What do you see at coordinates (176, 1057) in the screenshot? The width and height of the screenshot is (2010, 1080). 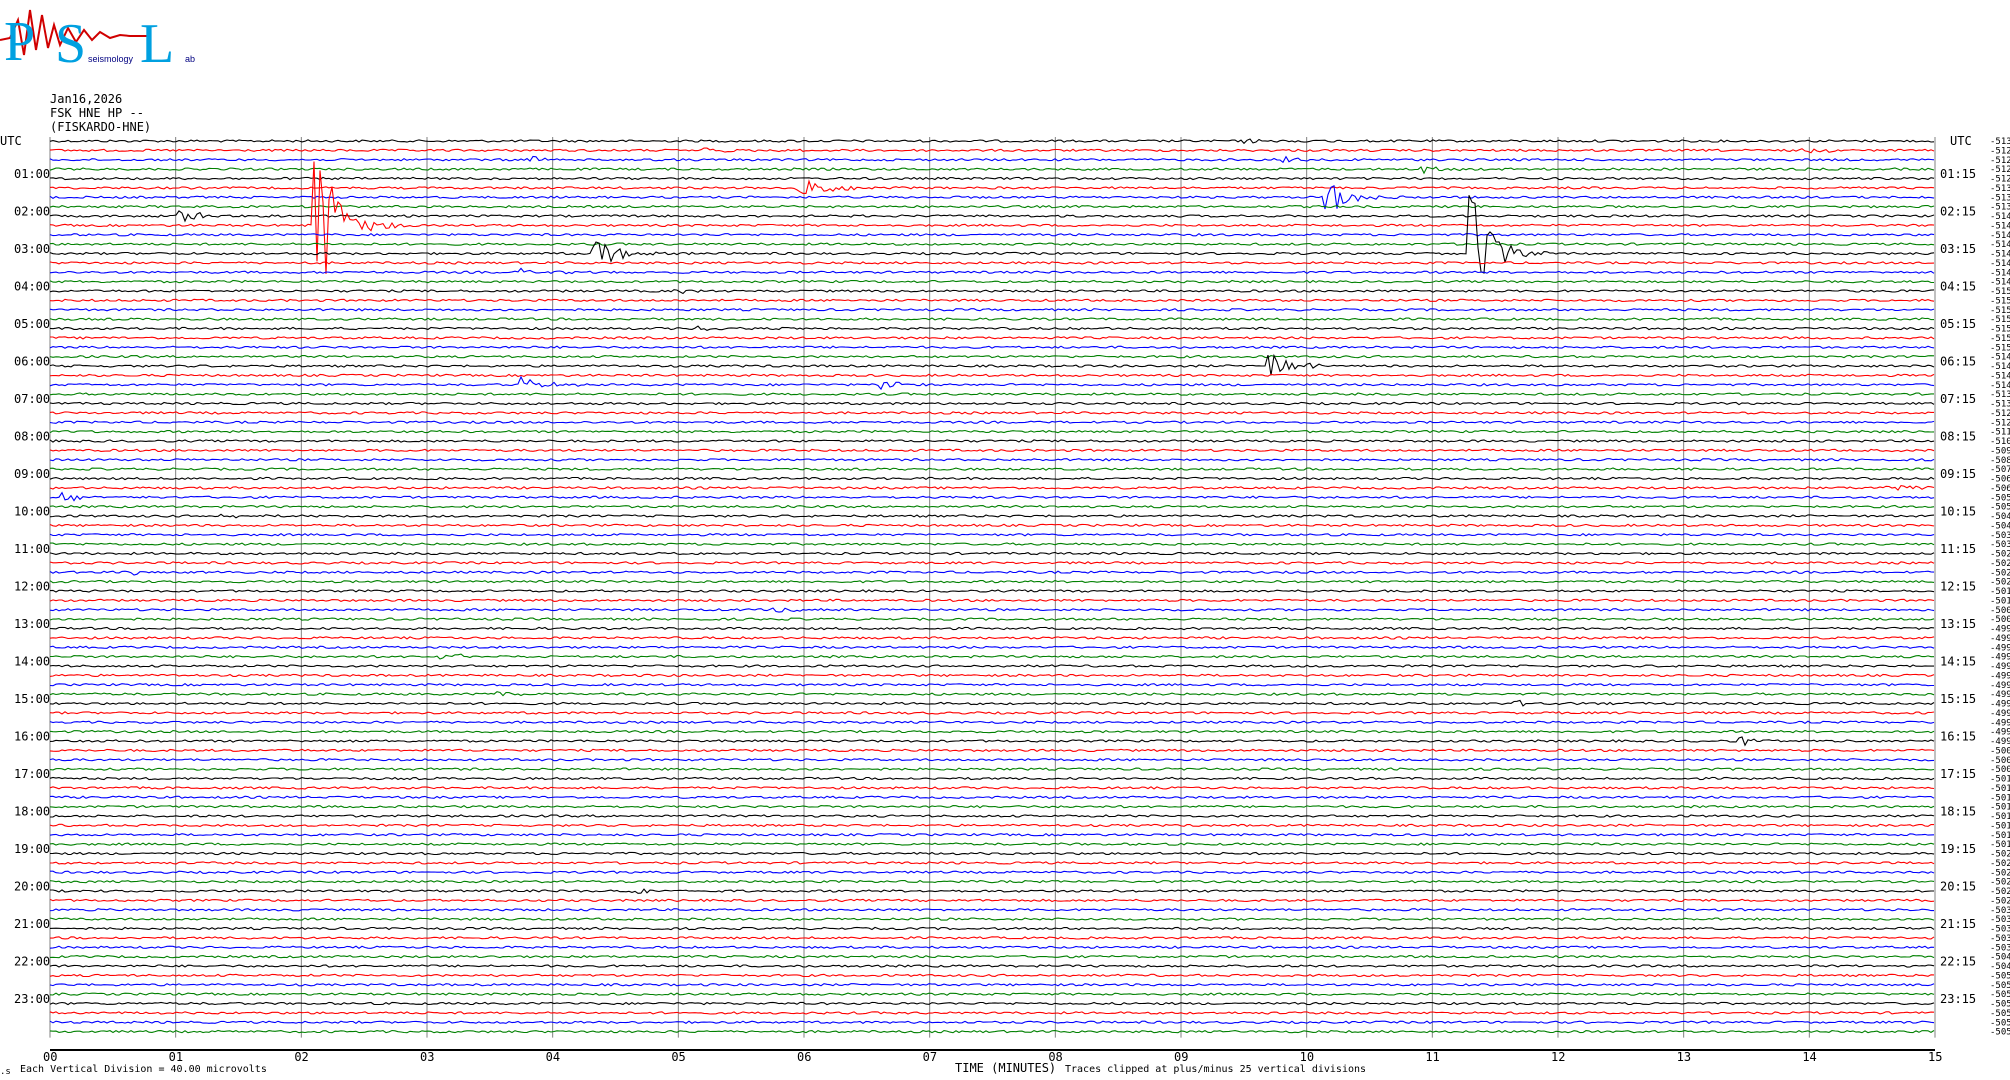 I see `x-tick-label: 01` at bounding box center [176, 1057].